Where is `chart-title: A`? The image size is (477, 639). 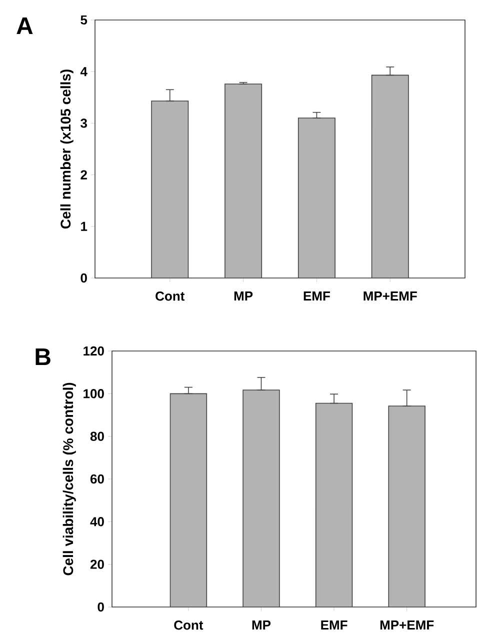
chart-title: A is located at coordinates (24, 26).